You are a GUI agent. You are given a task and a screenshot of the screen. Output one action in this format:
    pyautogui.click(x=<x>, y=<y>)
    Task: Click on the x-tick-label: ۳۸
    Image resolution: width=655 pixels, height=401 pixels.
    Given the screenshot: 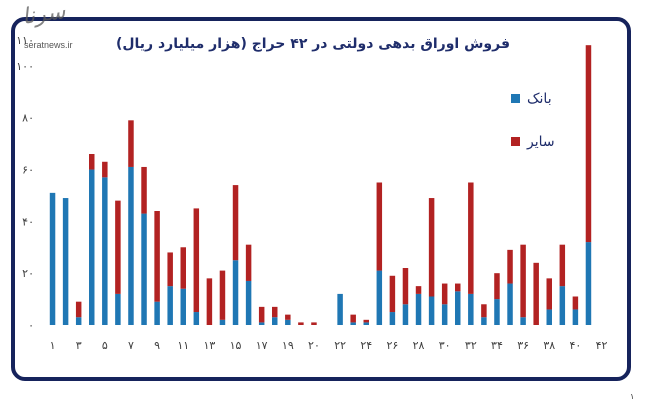 What is the action you would take?
    pyautogui.click(x=549, y=345)
    